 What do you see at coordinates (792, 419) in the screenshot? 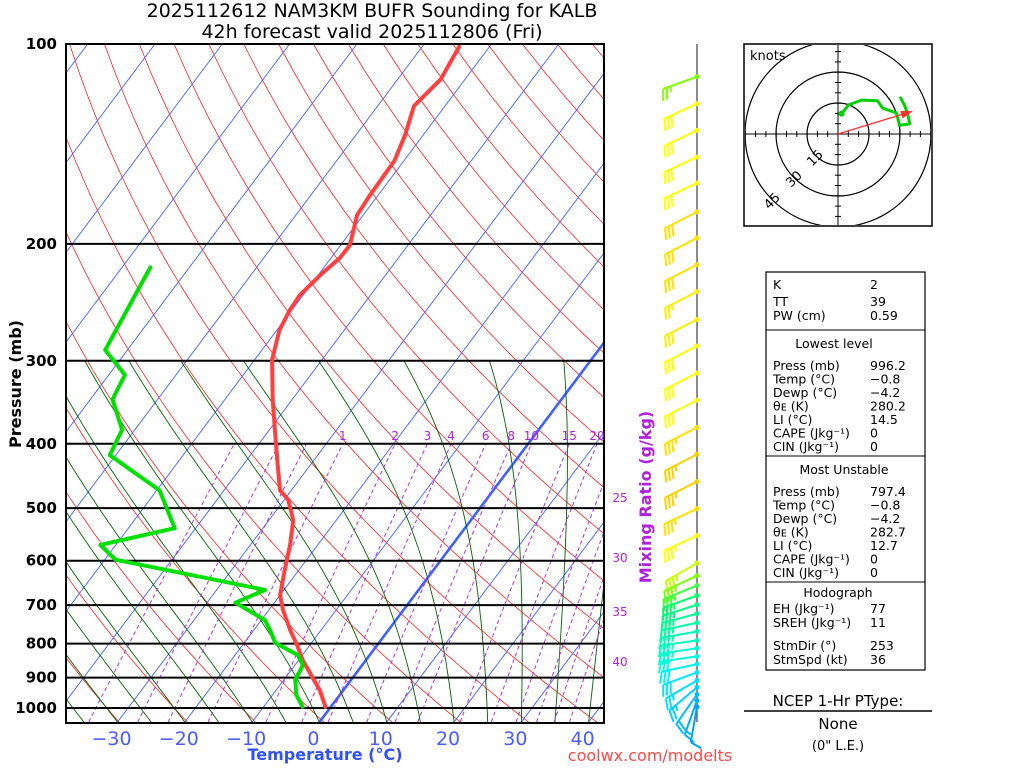
I see `stat-label: LI (°C)` at bounding box center [792, 419].